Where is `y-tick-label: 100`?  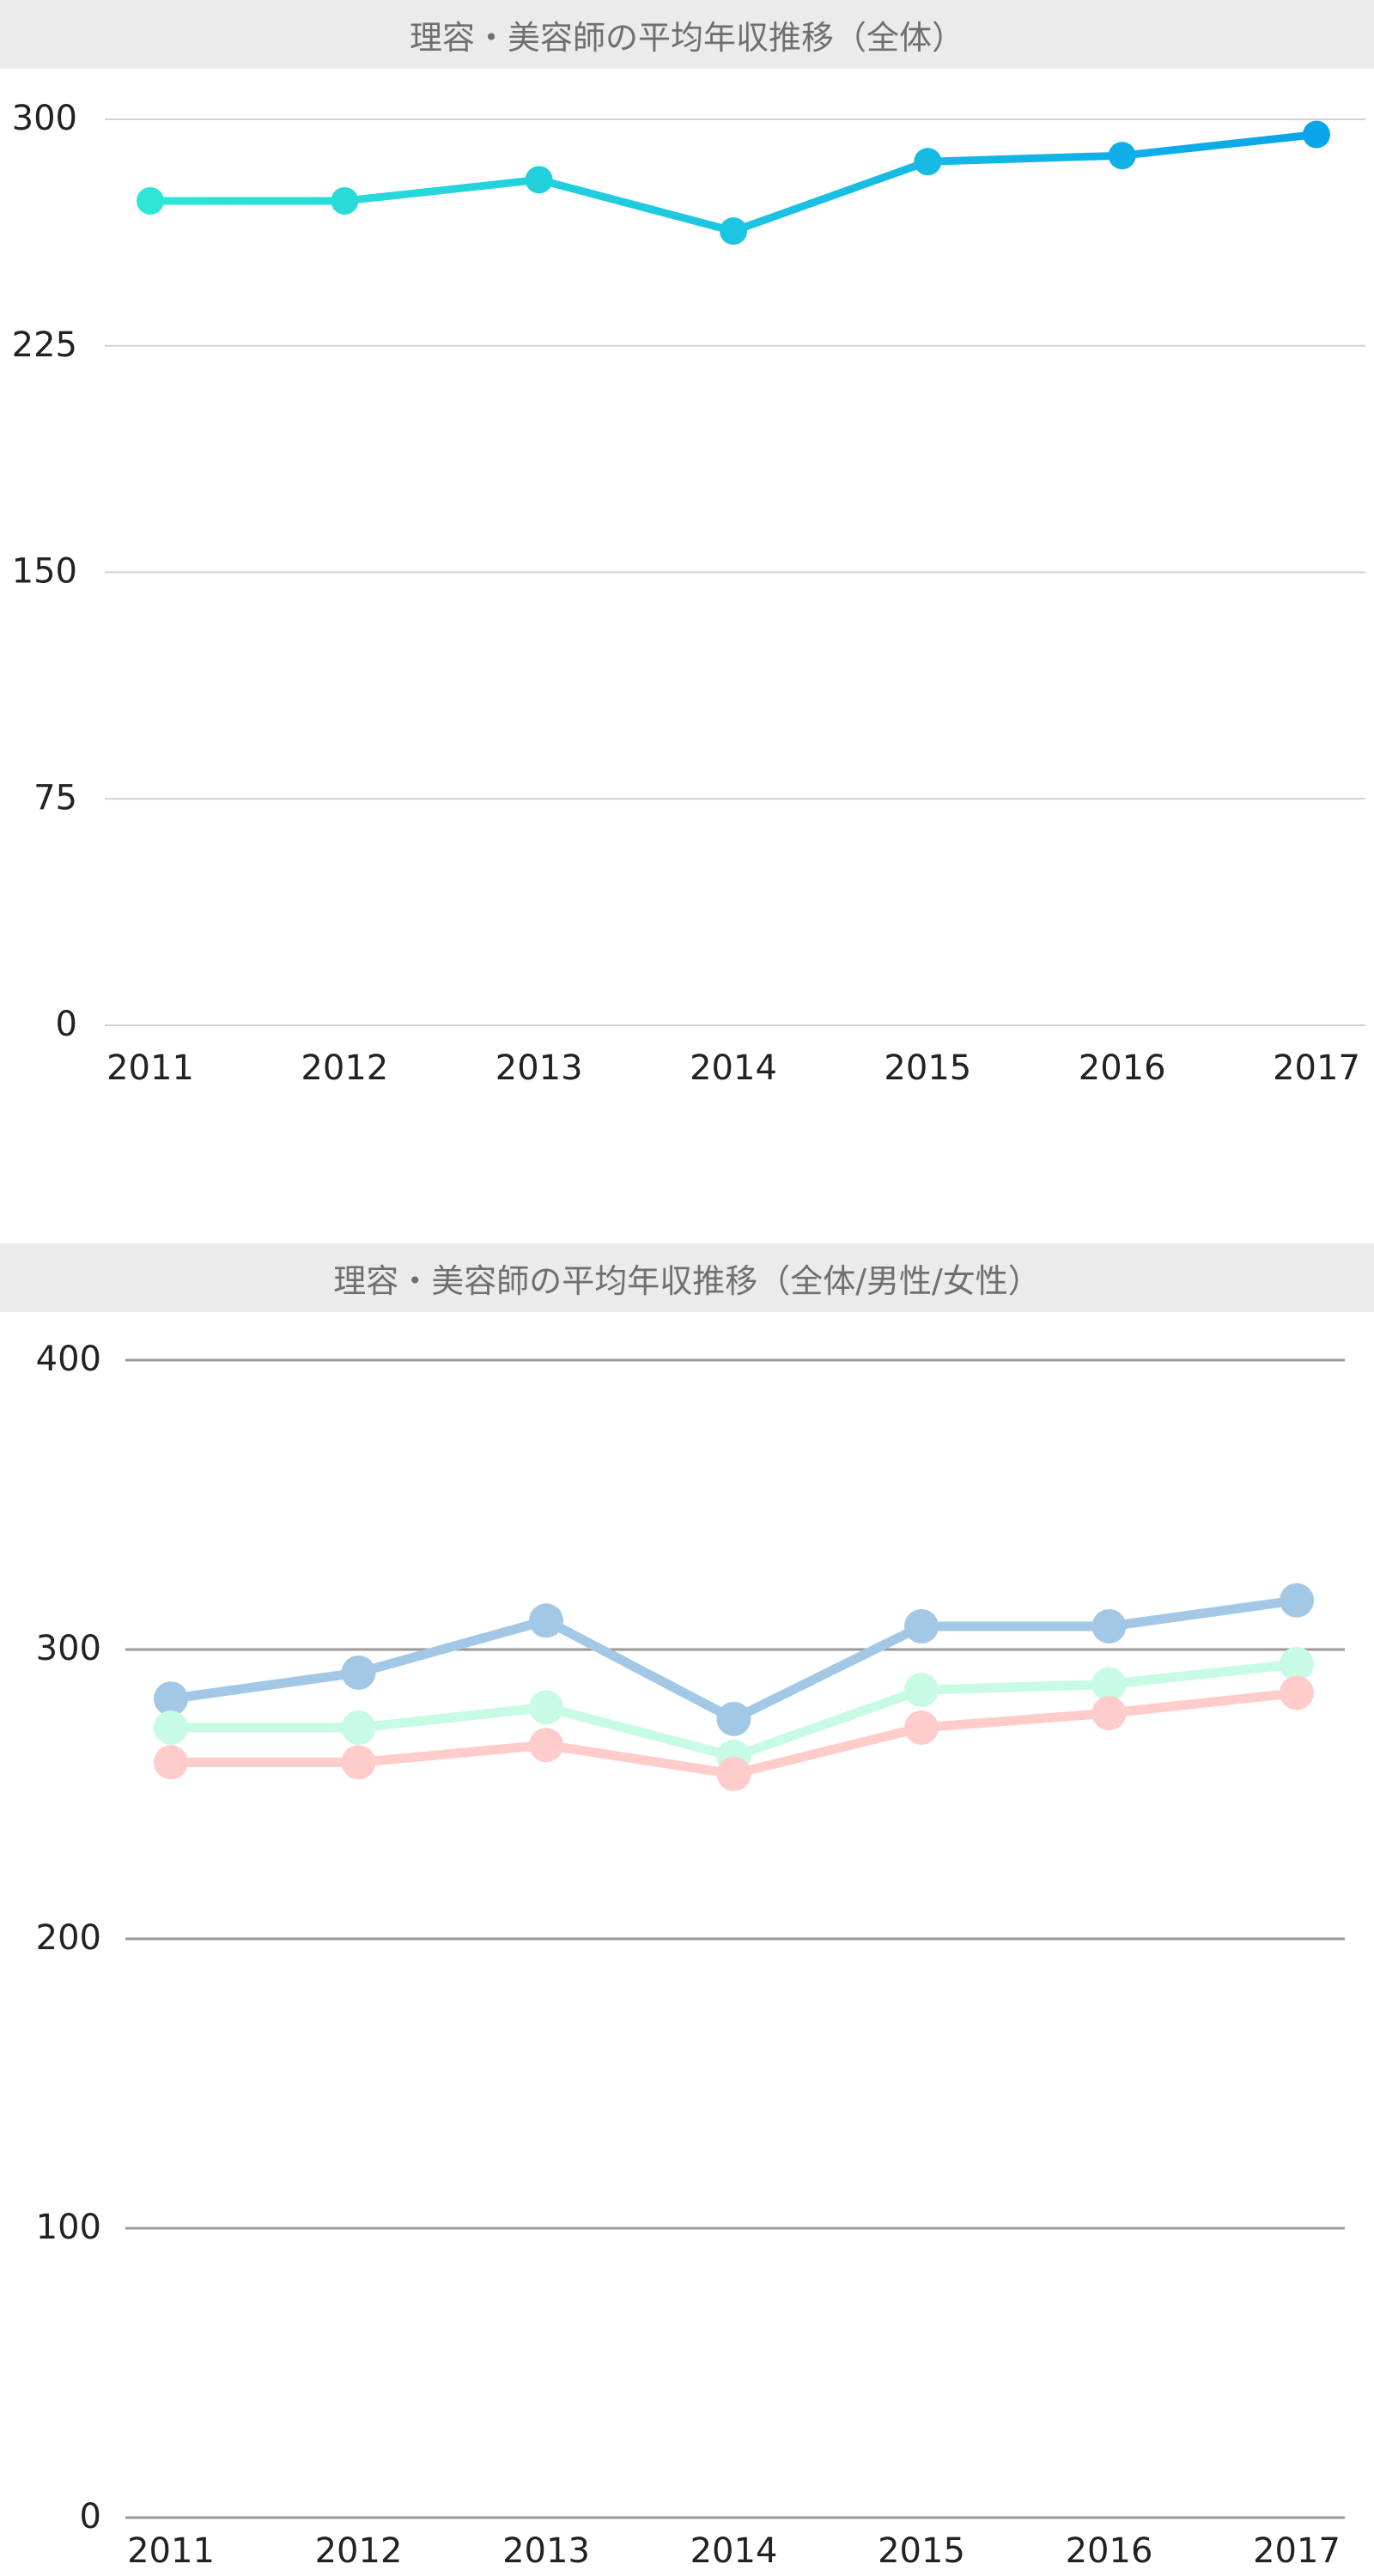
y-tick-label: 100 is located at coordinates (68, 2228).